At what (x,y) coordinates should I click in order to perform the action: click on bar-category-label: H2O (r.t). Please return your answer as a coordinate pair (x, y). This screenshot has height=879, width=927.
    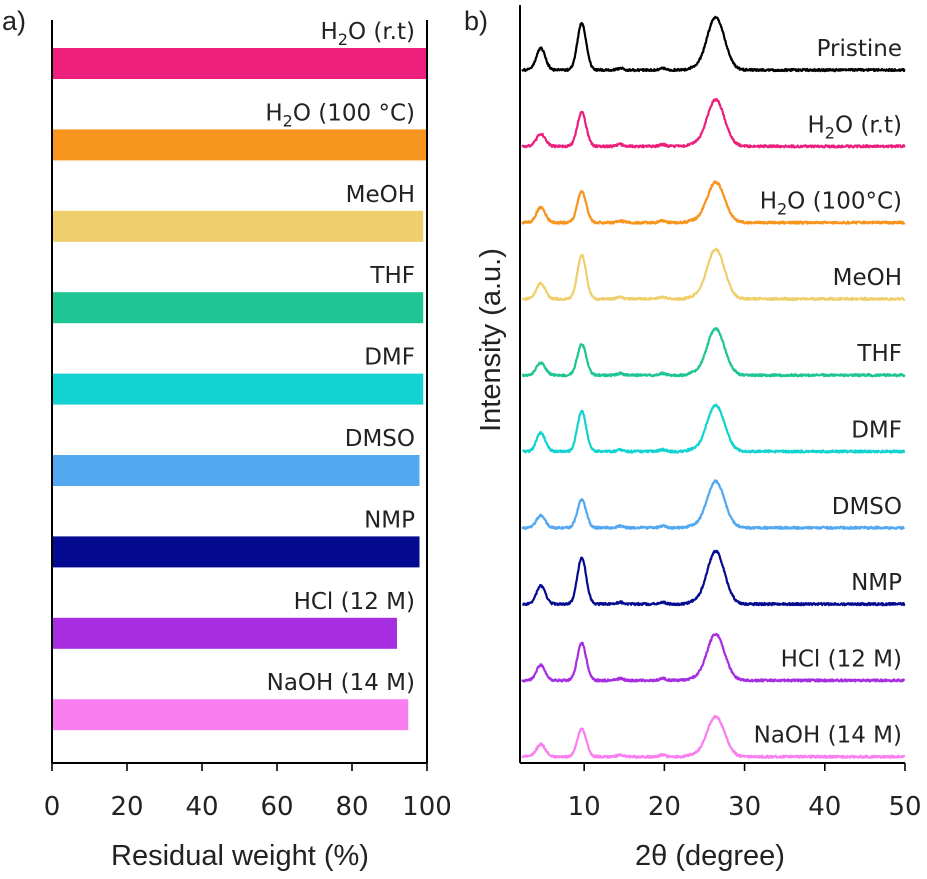
    Looking at the image, I should click on (367, 34).